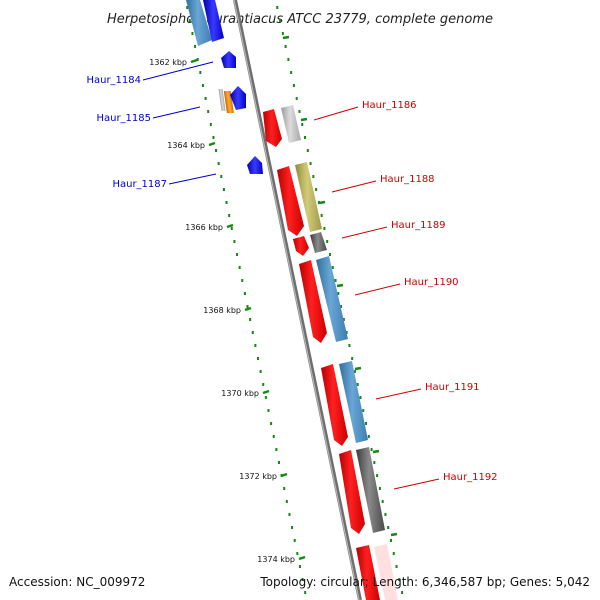  Describe the element at coordinates (431, 282) in the screenshot. I see `gene-label: Haur_1190` at that location.